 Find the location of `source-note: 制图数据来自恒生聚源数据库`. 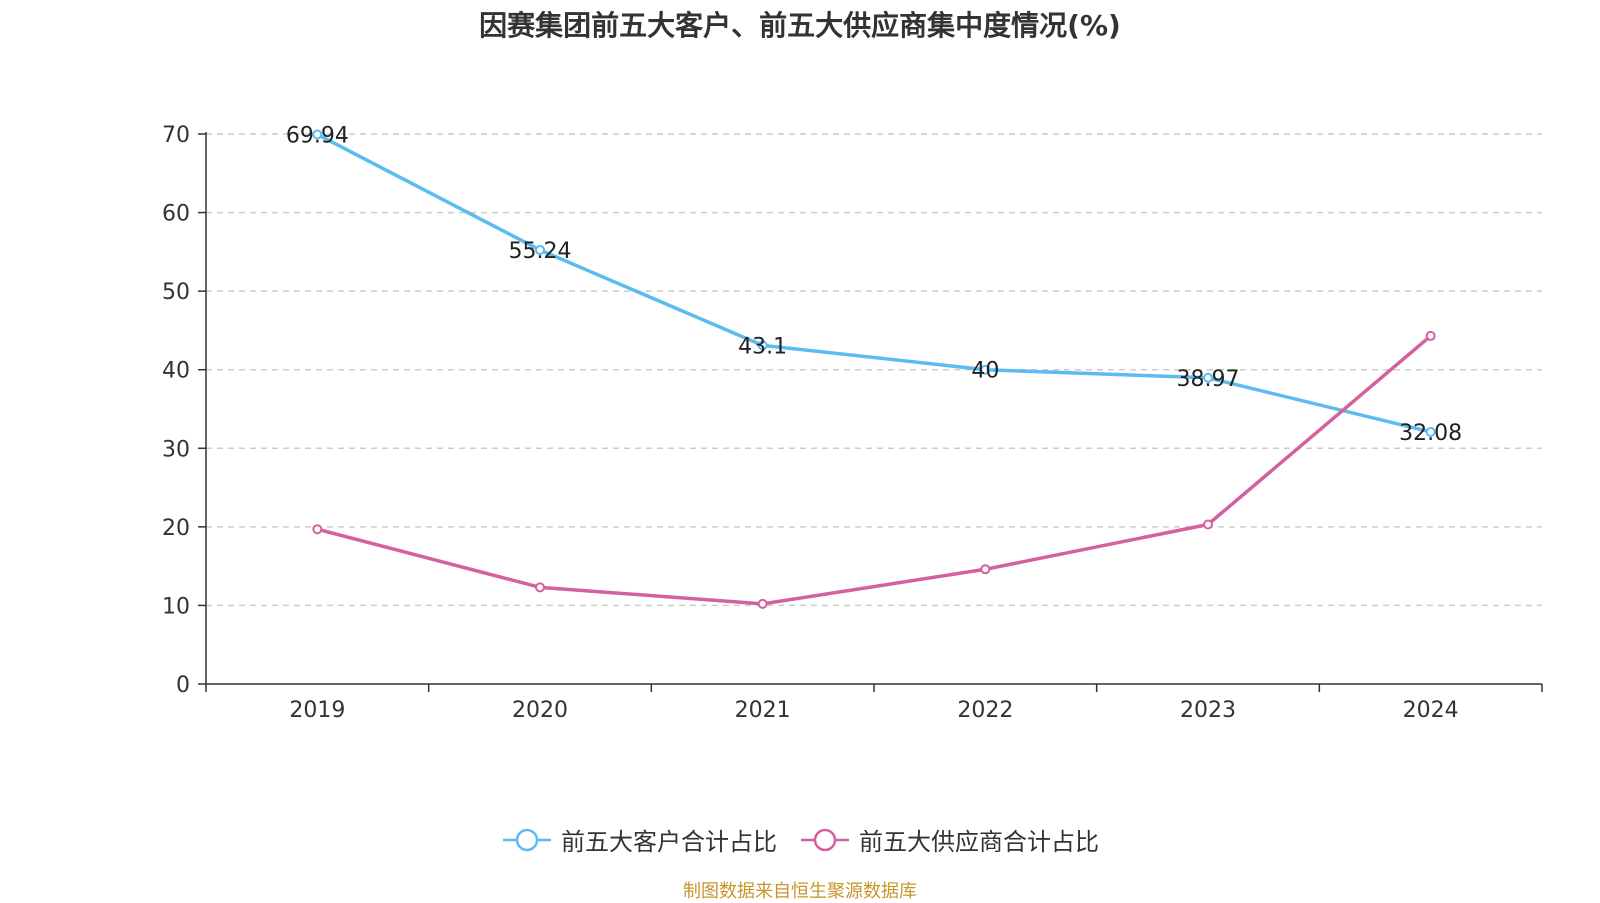

source-note: 制图数据来自恒生聚源数据库 is located at coordinates (800, 891).